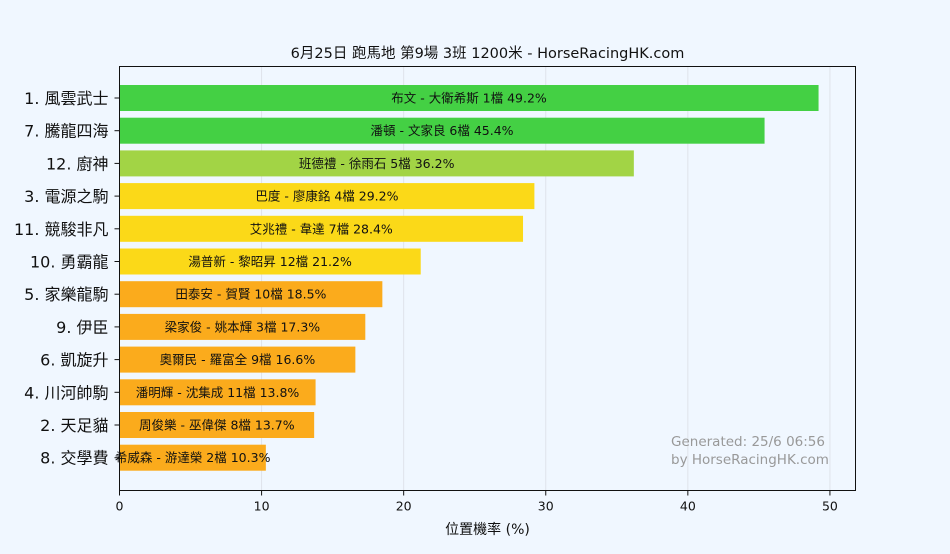  I want to click on bar-label: 周俊樂 - 巫偉傑 8檔 13.7%, so click(217, 425).